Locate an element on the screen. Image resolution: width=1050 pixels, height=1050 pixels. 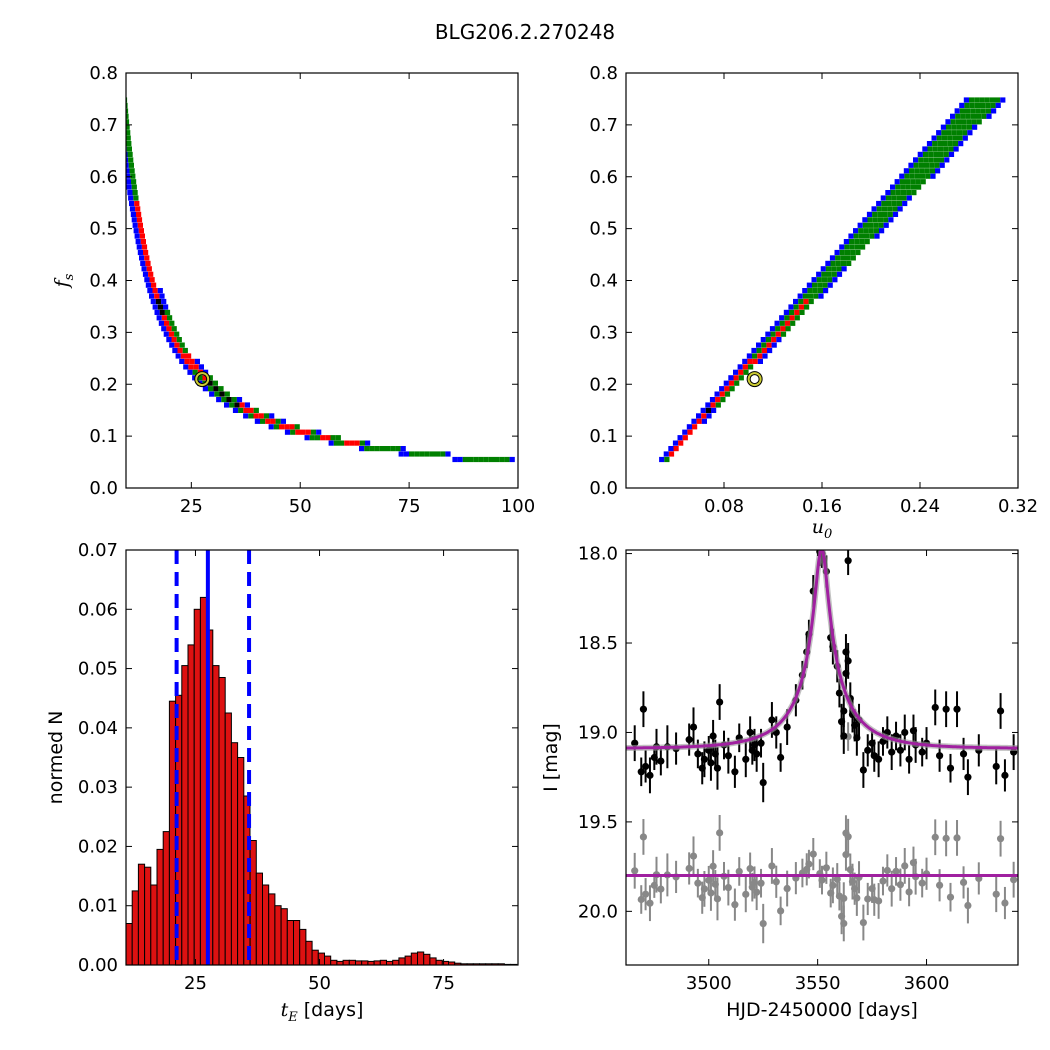
fs-vs-u0-ytick-label: 0.6 is located at coordinates (603, 177).